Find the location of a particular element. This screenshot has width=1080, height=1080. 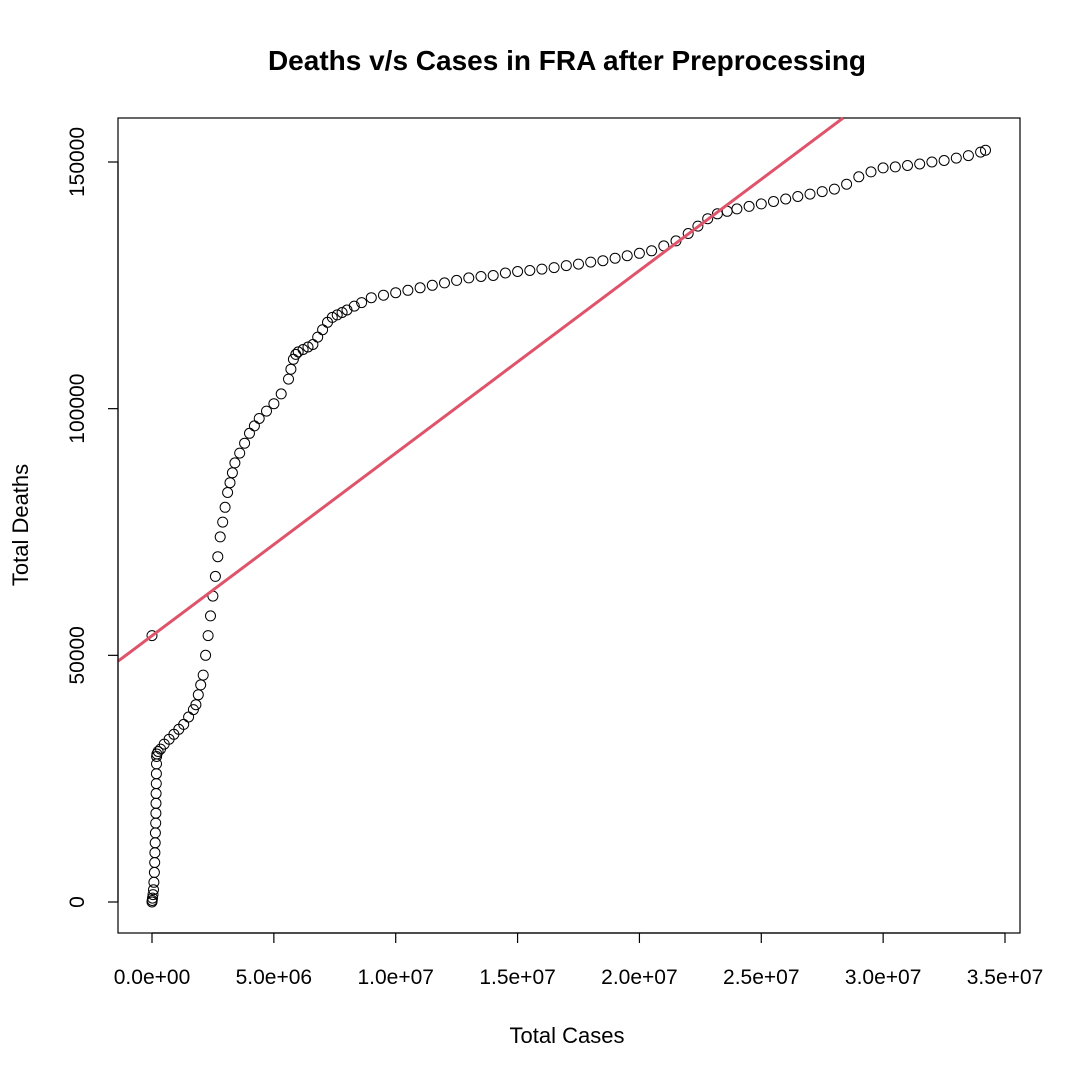

y-tick-label: 150000 is located at coordinates (77, 162).